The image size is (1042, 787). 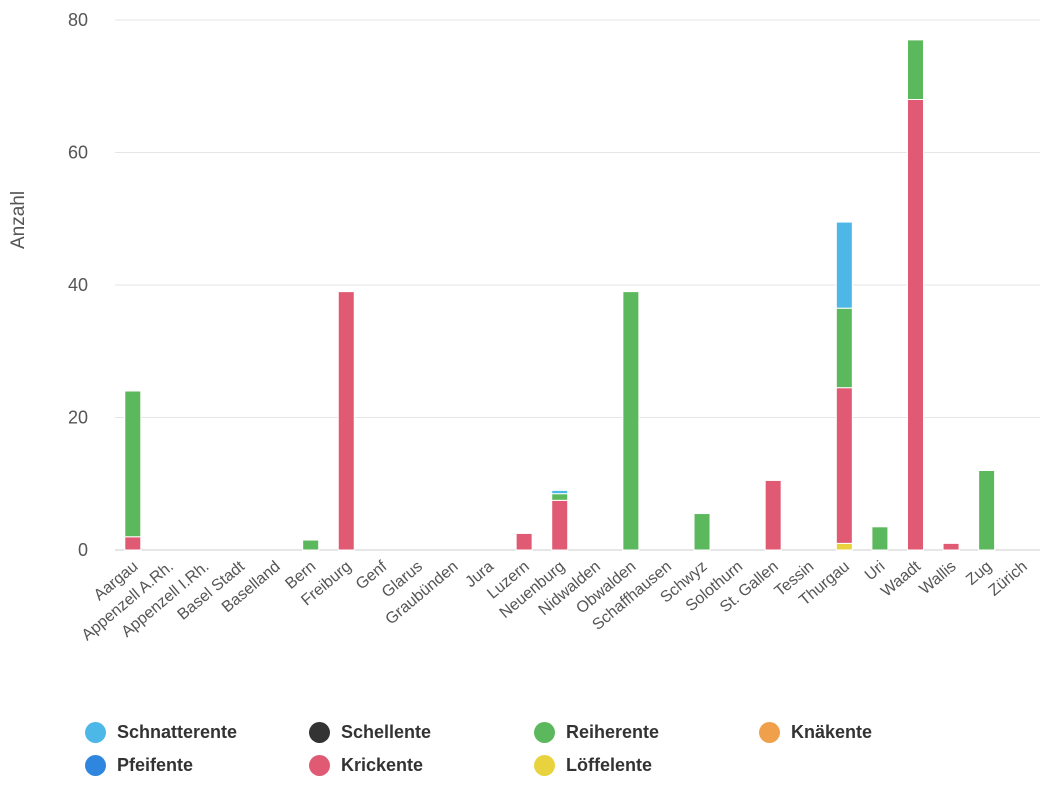 I want to click on x-tick-label: Wallis, so click(x=937, y=578).